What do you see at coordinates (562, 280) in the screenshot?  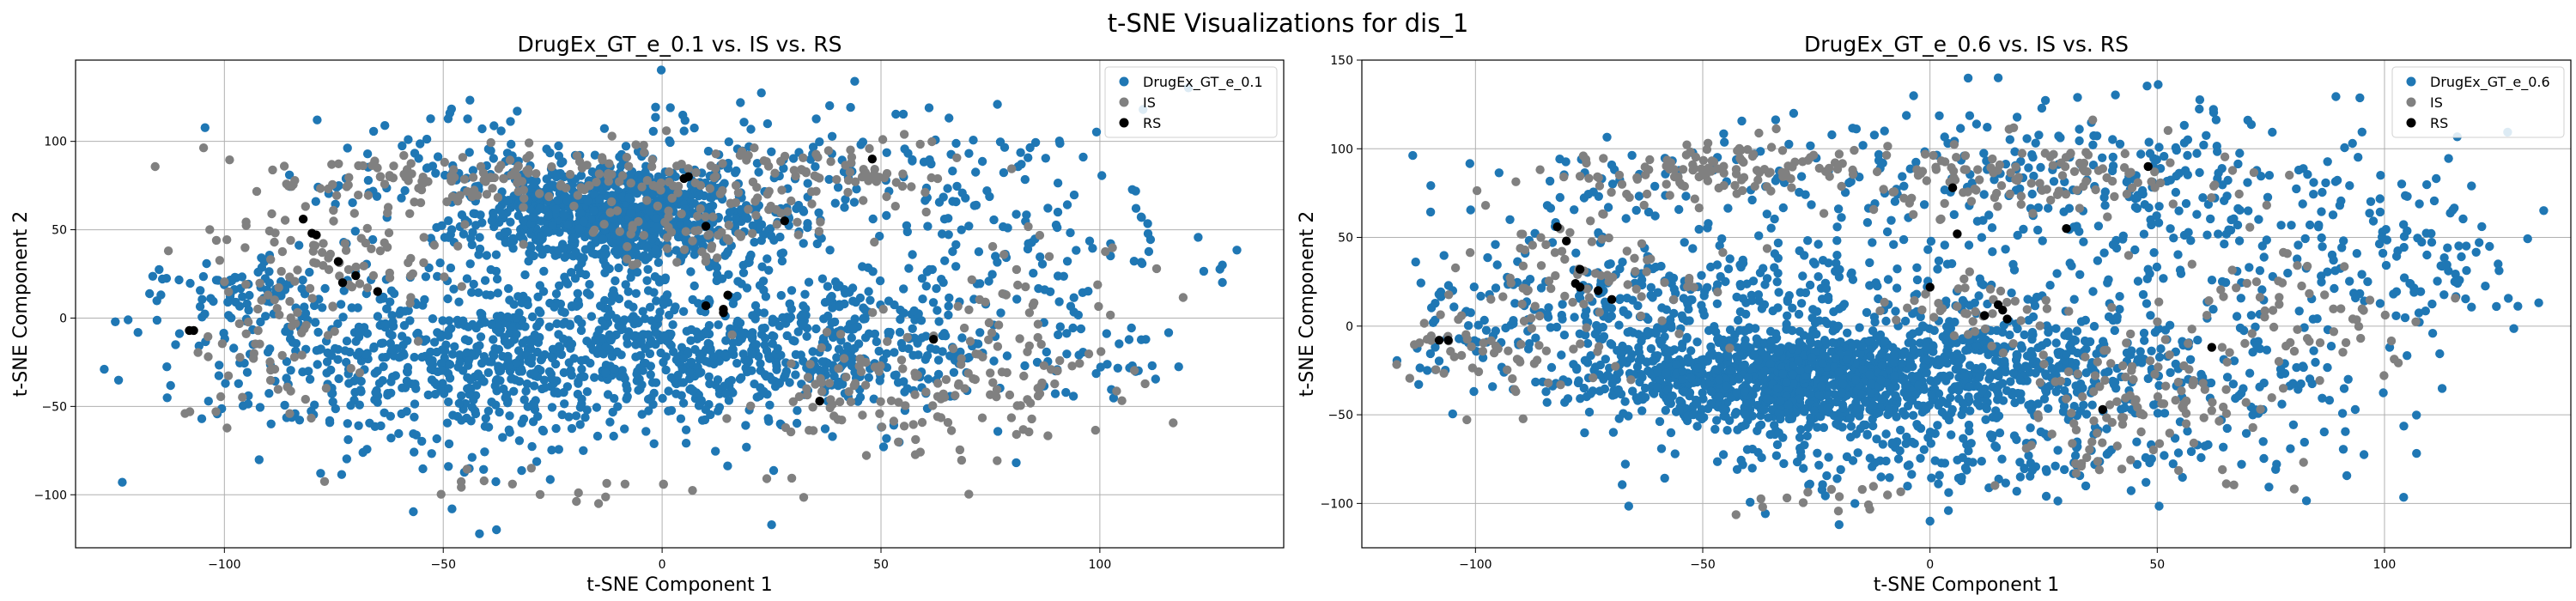 I see `series-RS` at bounding box center [562, 280].